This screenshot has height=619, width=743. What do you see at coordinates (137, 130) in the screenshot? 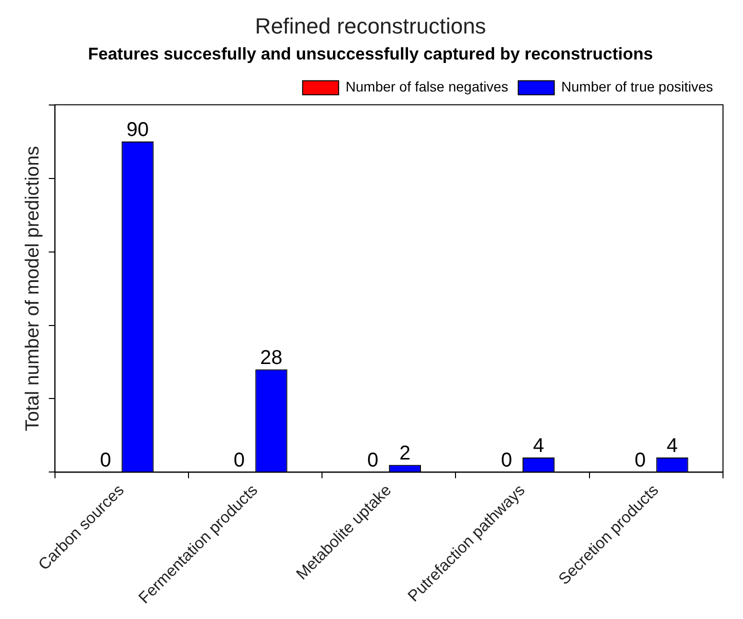
I see `data-label: 90` at bounding box center [137, 130].